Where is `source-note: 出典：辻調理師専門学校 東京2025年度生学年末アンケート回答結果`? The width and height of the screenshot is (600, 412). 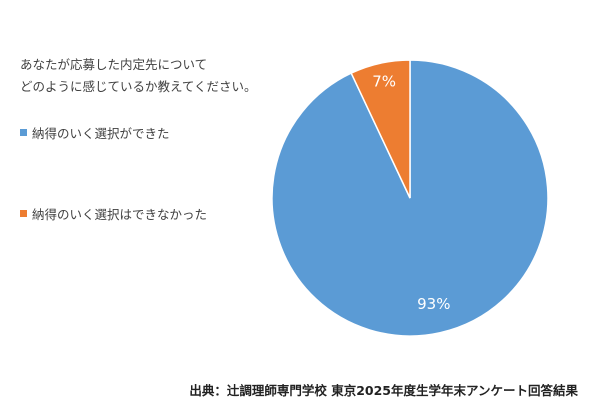
source-note: 出典：辻調理師専門学校 東京2025年度生学年末アンケート回答結果 is located at coordinates (383, 390).